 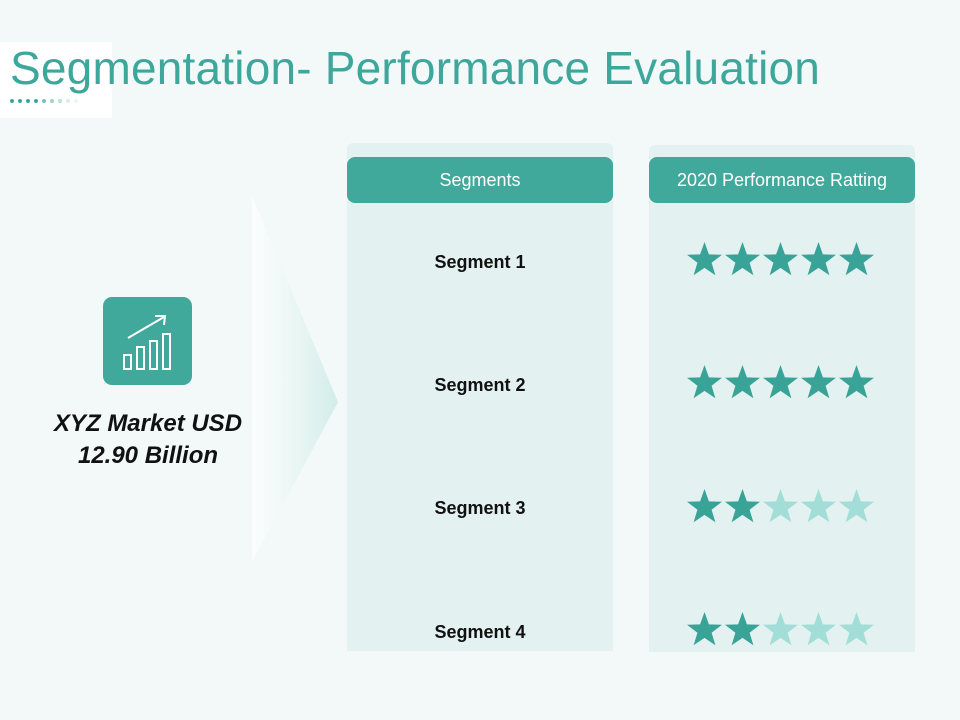 I want to click on segment-label: Segment 1, so click(x=480, y=262).